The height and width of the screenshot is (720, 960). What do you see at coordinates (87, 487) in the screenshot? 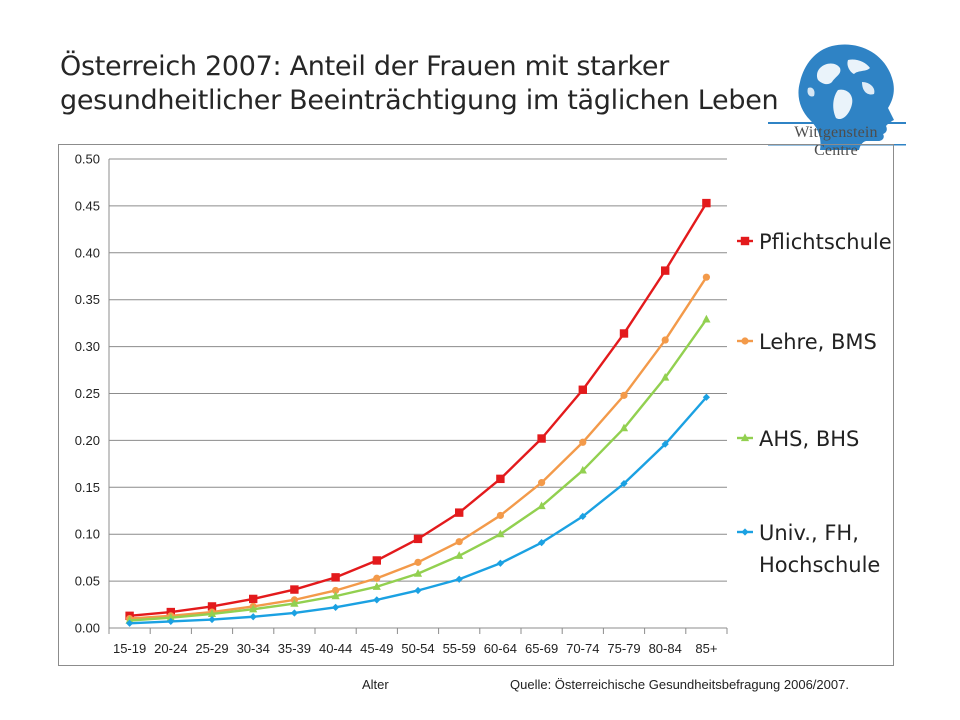
I see `y-tick-label: 0.15` at bounding box center [87, 487].